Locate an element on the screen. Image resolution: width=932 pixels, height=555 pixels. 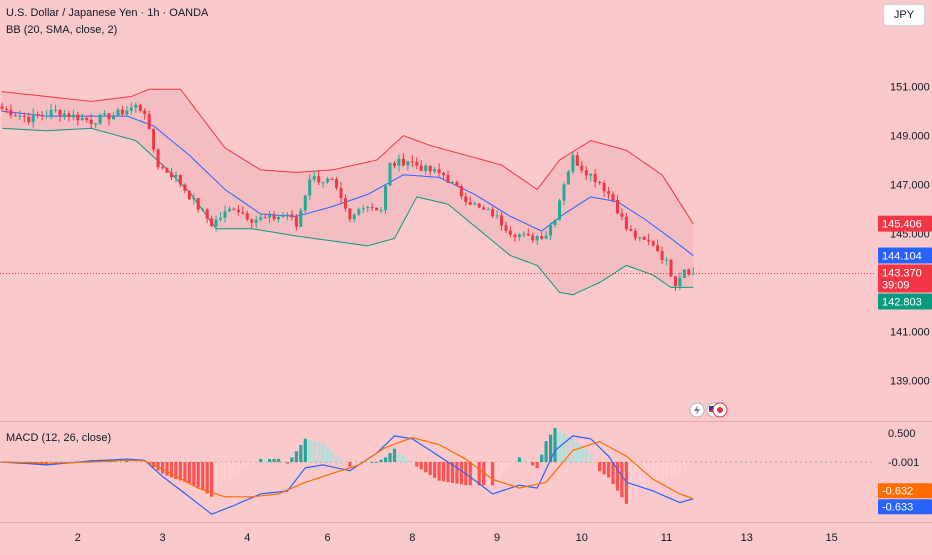
bollinger-label: BB (20, SMA, close, 2) is located at coordinates (62, 30).